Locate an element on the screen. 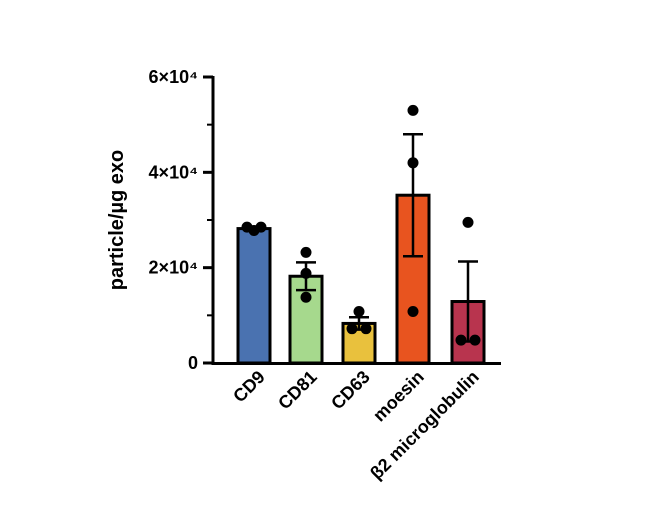 Image resolution: width=650 pixels, height=510 pixels. y-tick-label: 6×10⁴ is located at coordinates (173, 77).